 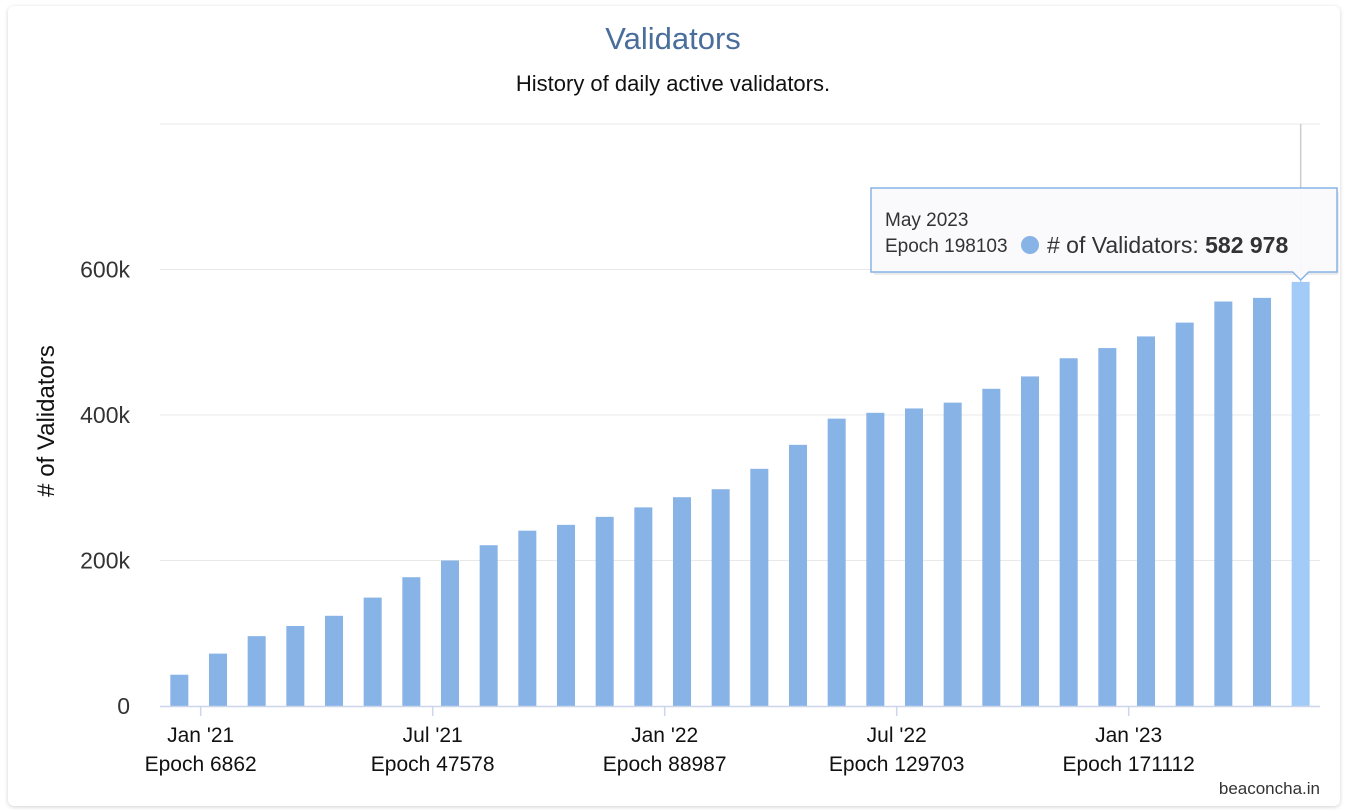 What do you see at coordinates (673, 38) in the screenshot?
I see `chart-title: Validators` at bounding box center [673, 38].